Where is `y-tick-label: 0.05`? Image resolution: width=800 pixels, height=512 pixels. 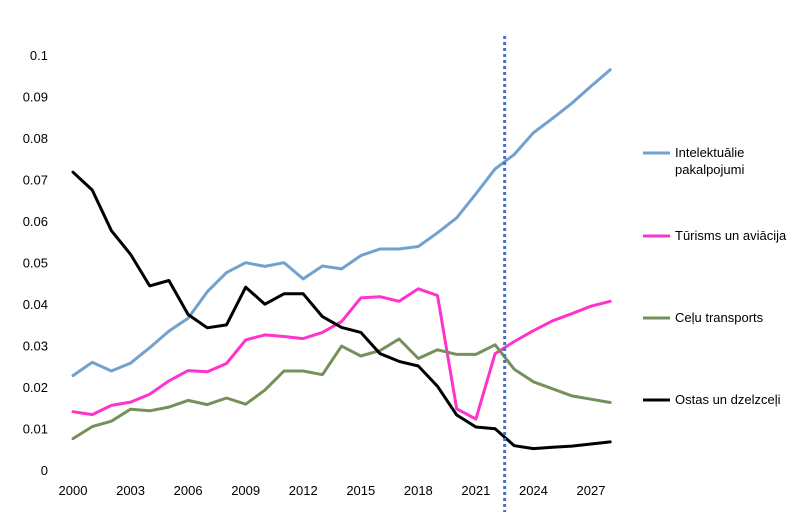 y-tick-label: 0.05 is located at coordinates (35, 263).